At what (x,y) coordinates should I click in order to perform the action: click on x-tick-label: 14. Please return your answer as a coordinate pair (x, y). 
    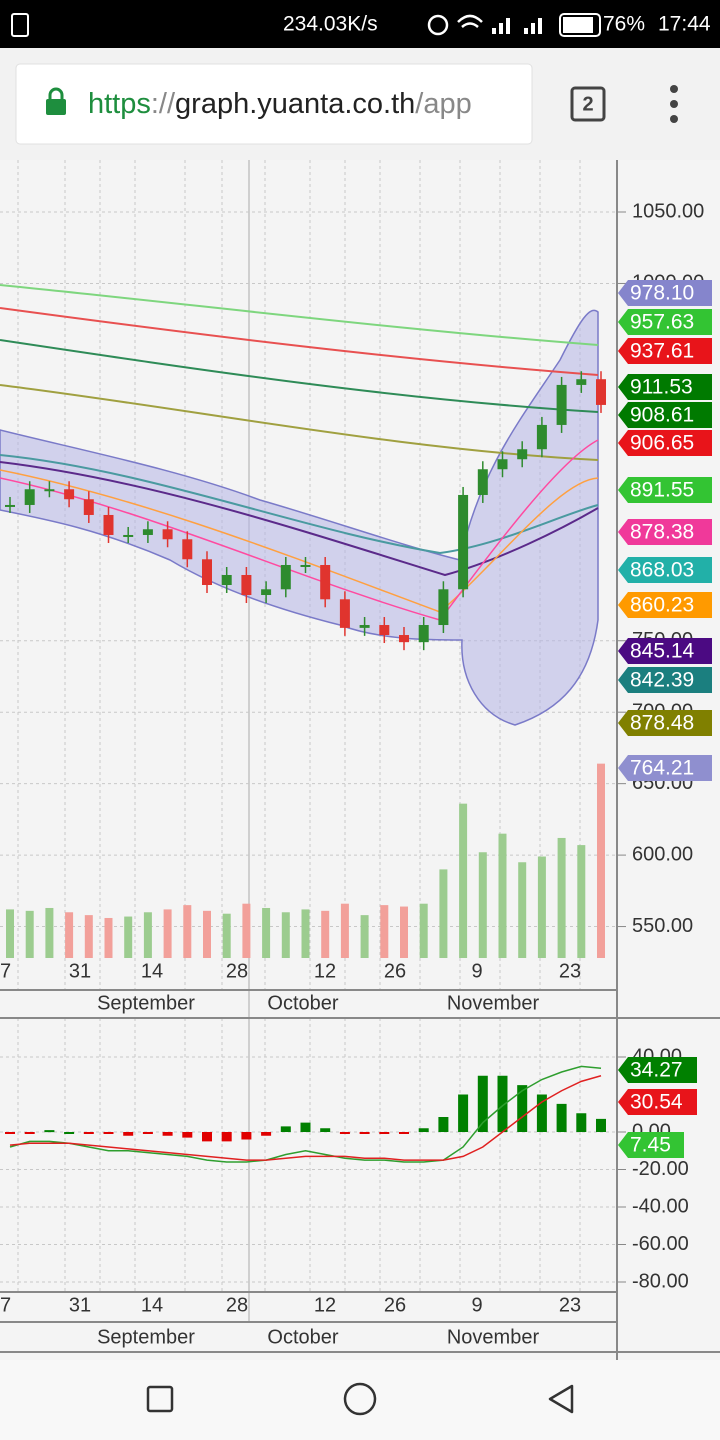
    Looking at the image, I should click on (152, 971).